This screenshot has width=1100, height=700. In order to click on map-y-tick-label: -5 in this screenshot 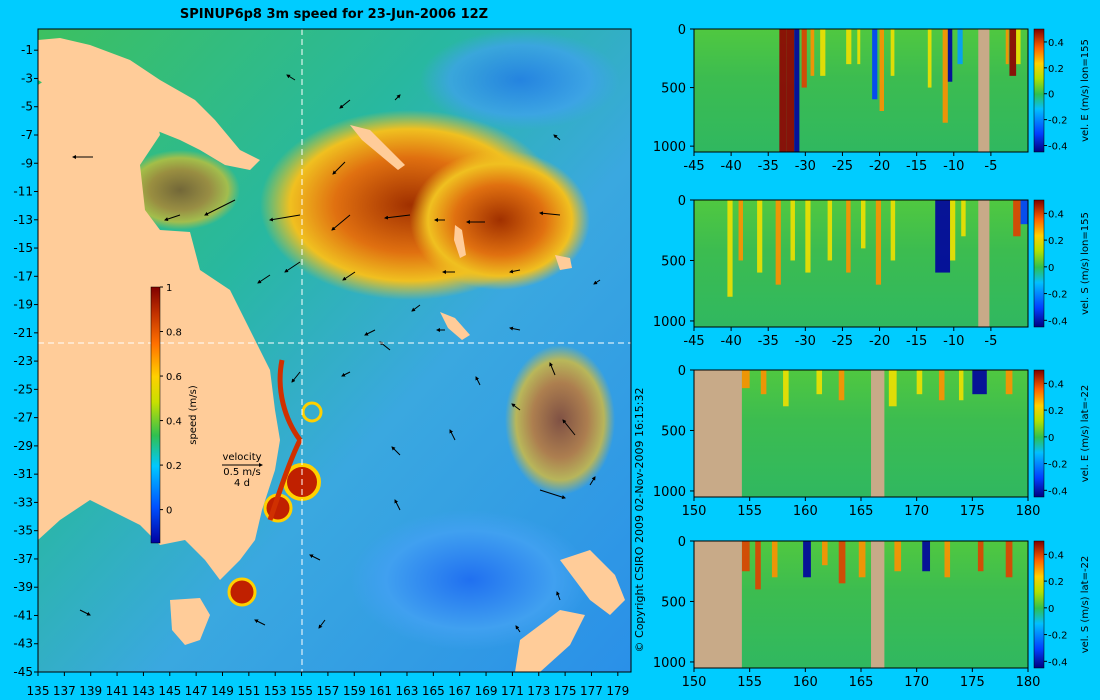, I will do `click(27, 107)`.